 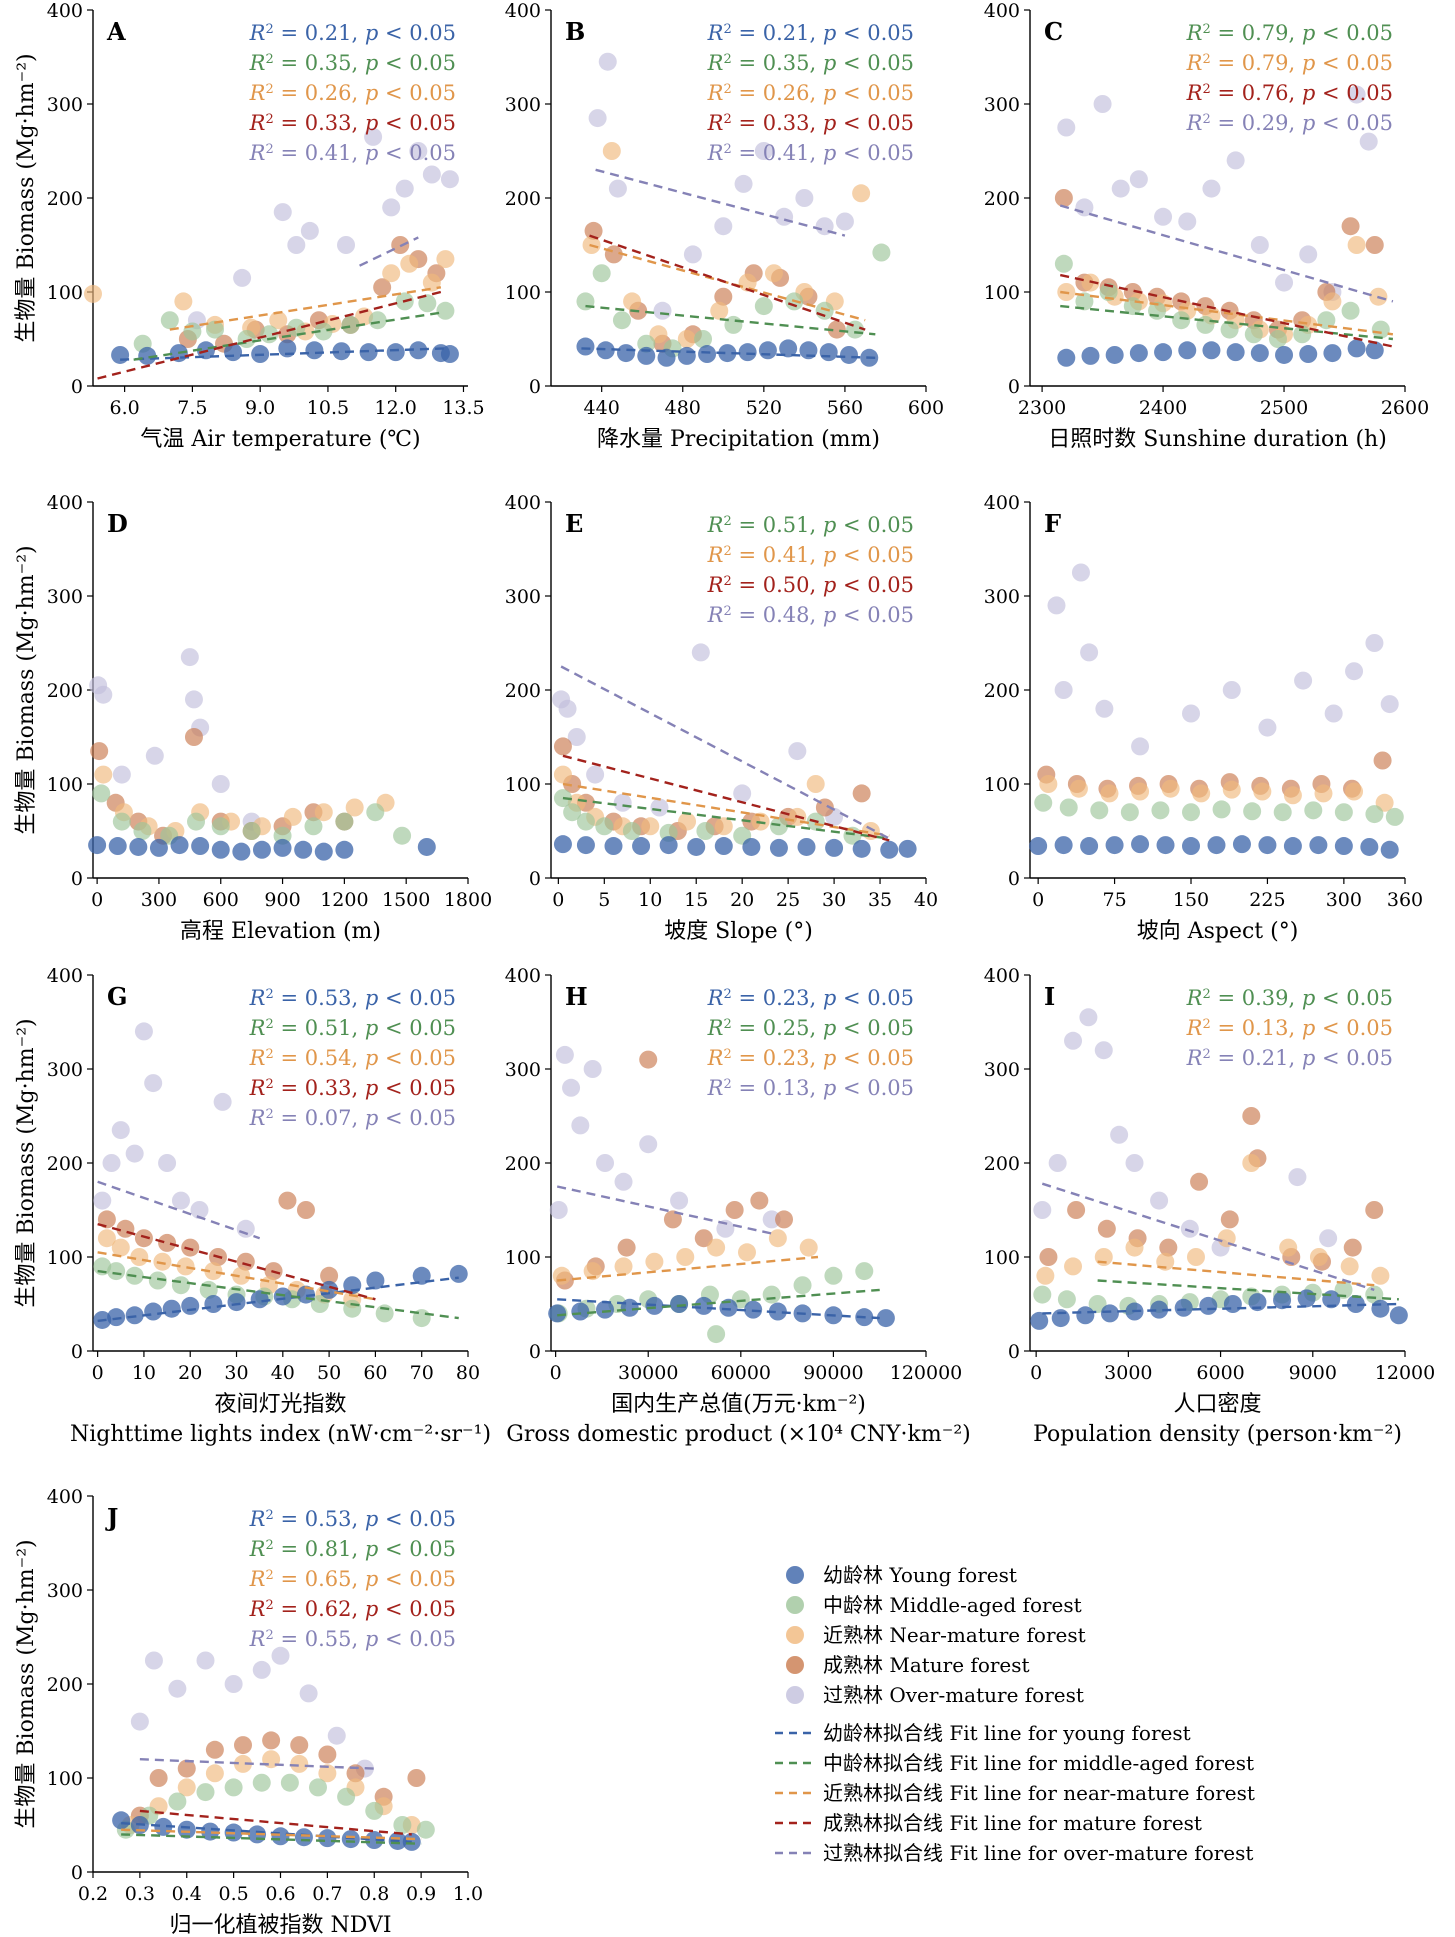 What do you see at coordinates (280, 439) in the screenshot?
I see `x-axis-label: 气温 Air temperature (℃)` at bounding box center [280, 439].